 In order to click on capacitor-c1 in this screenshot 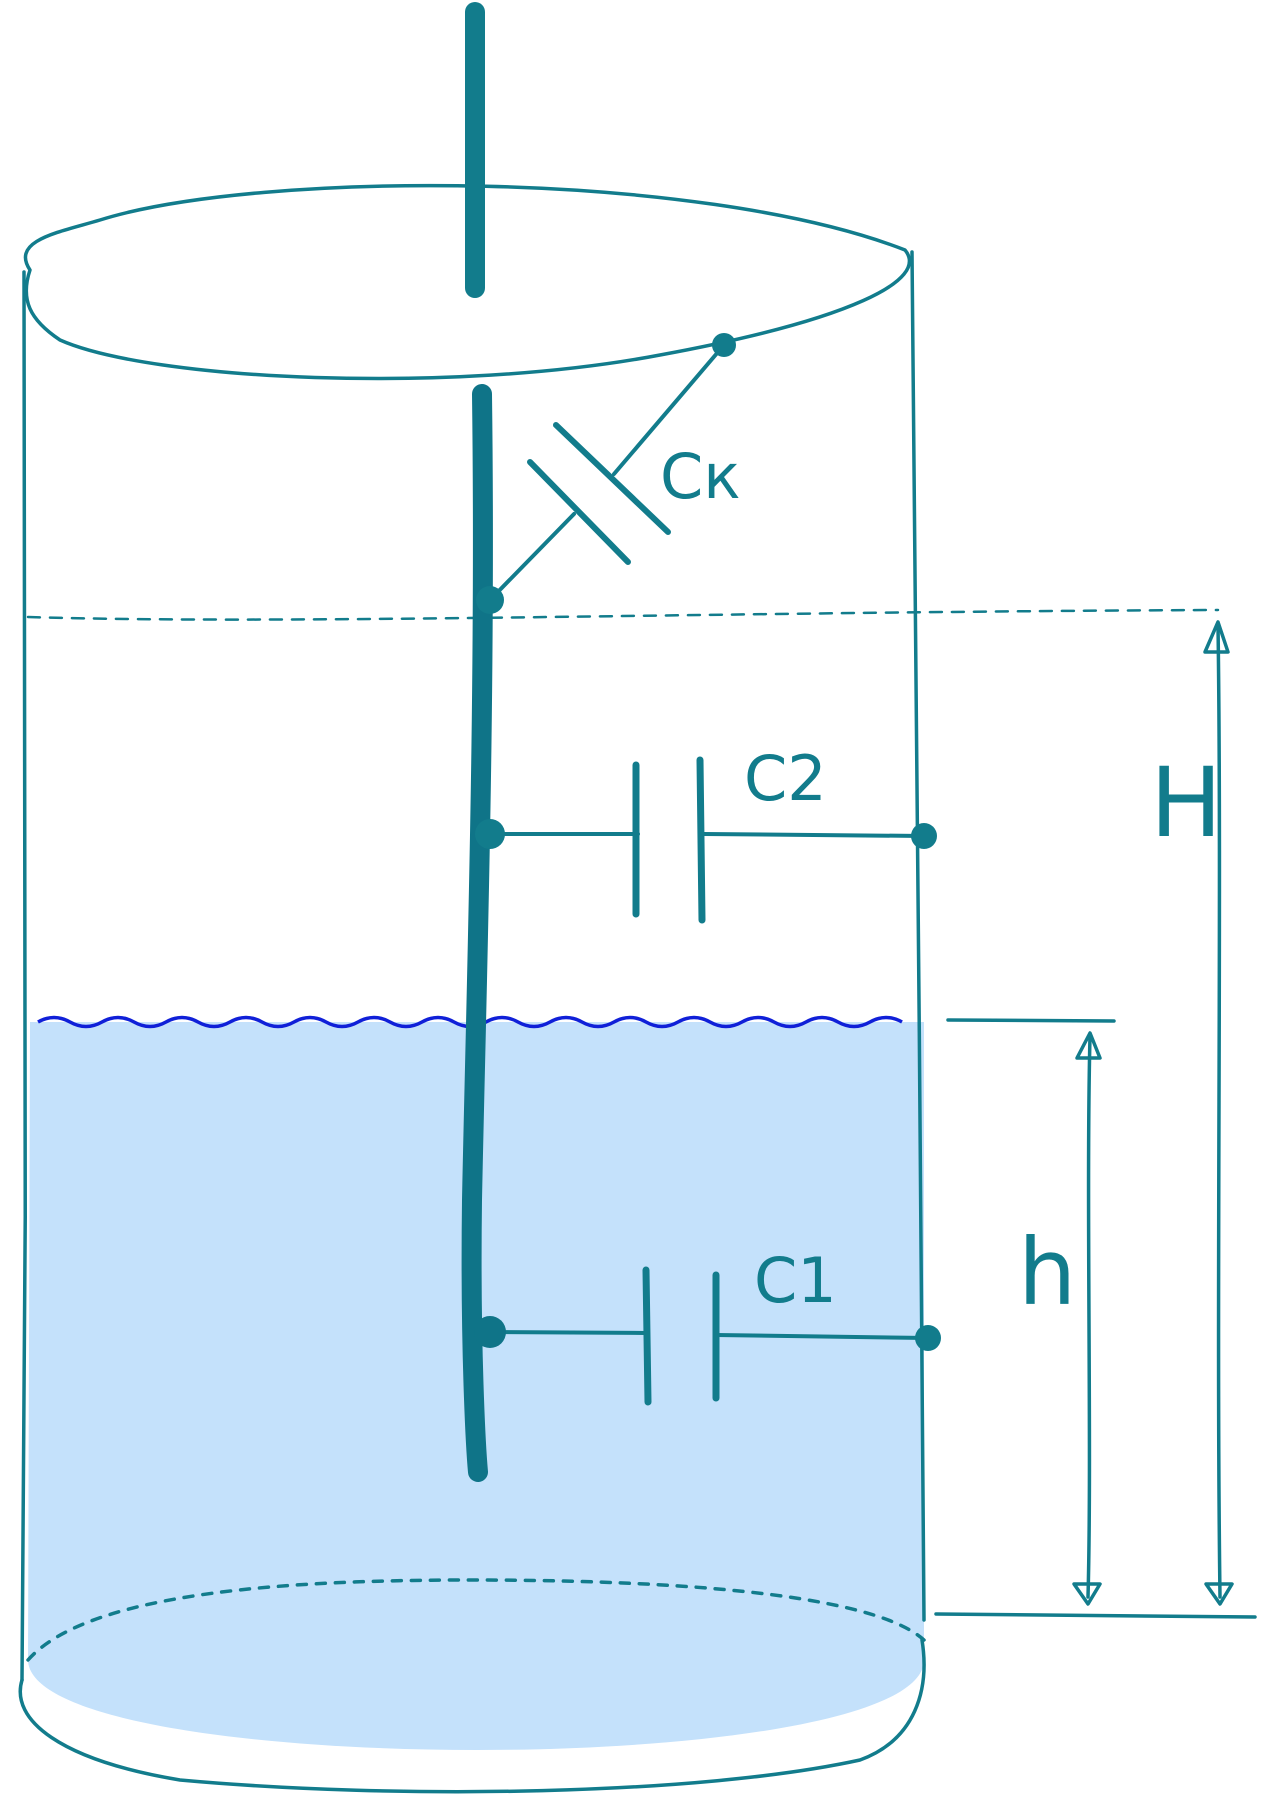, I will do `click(707, 1336)`.